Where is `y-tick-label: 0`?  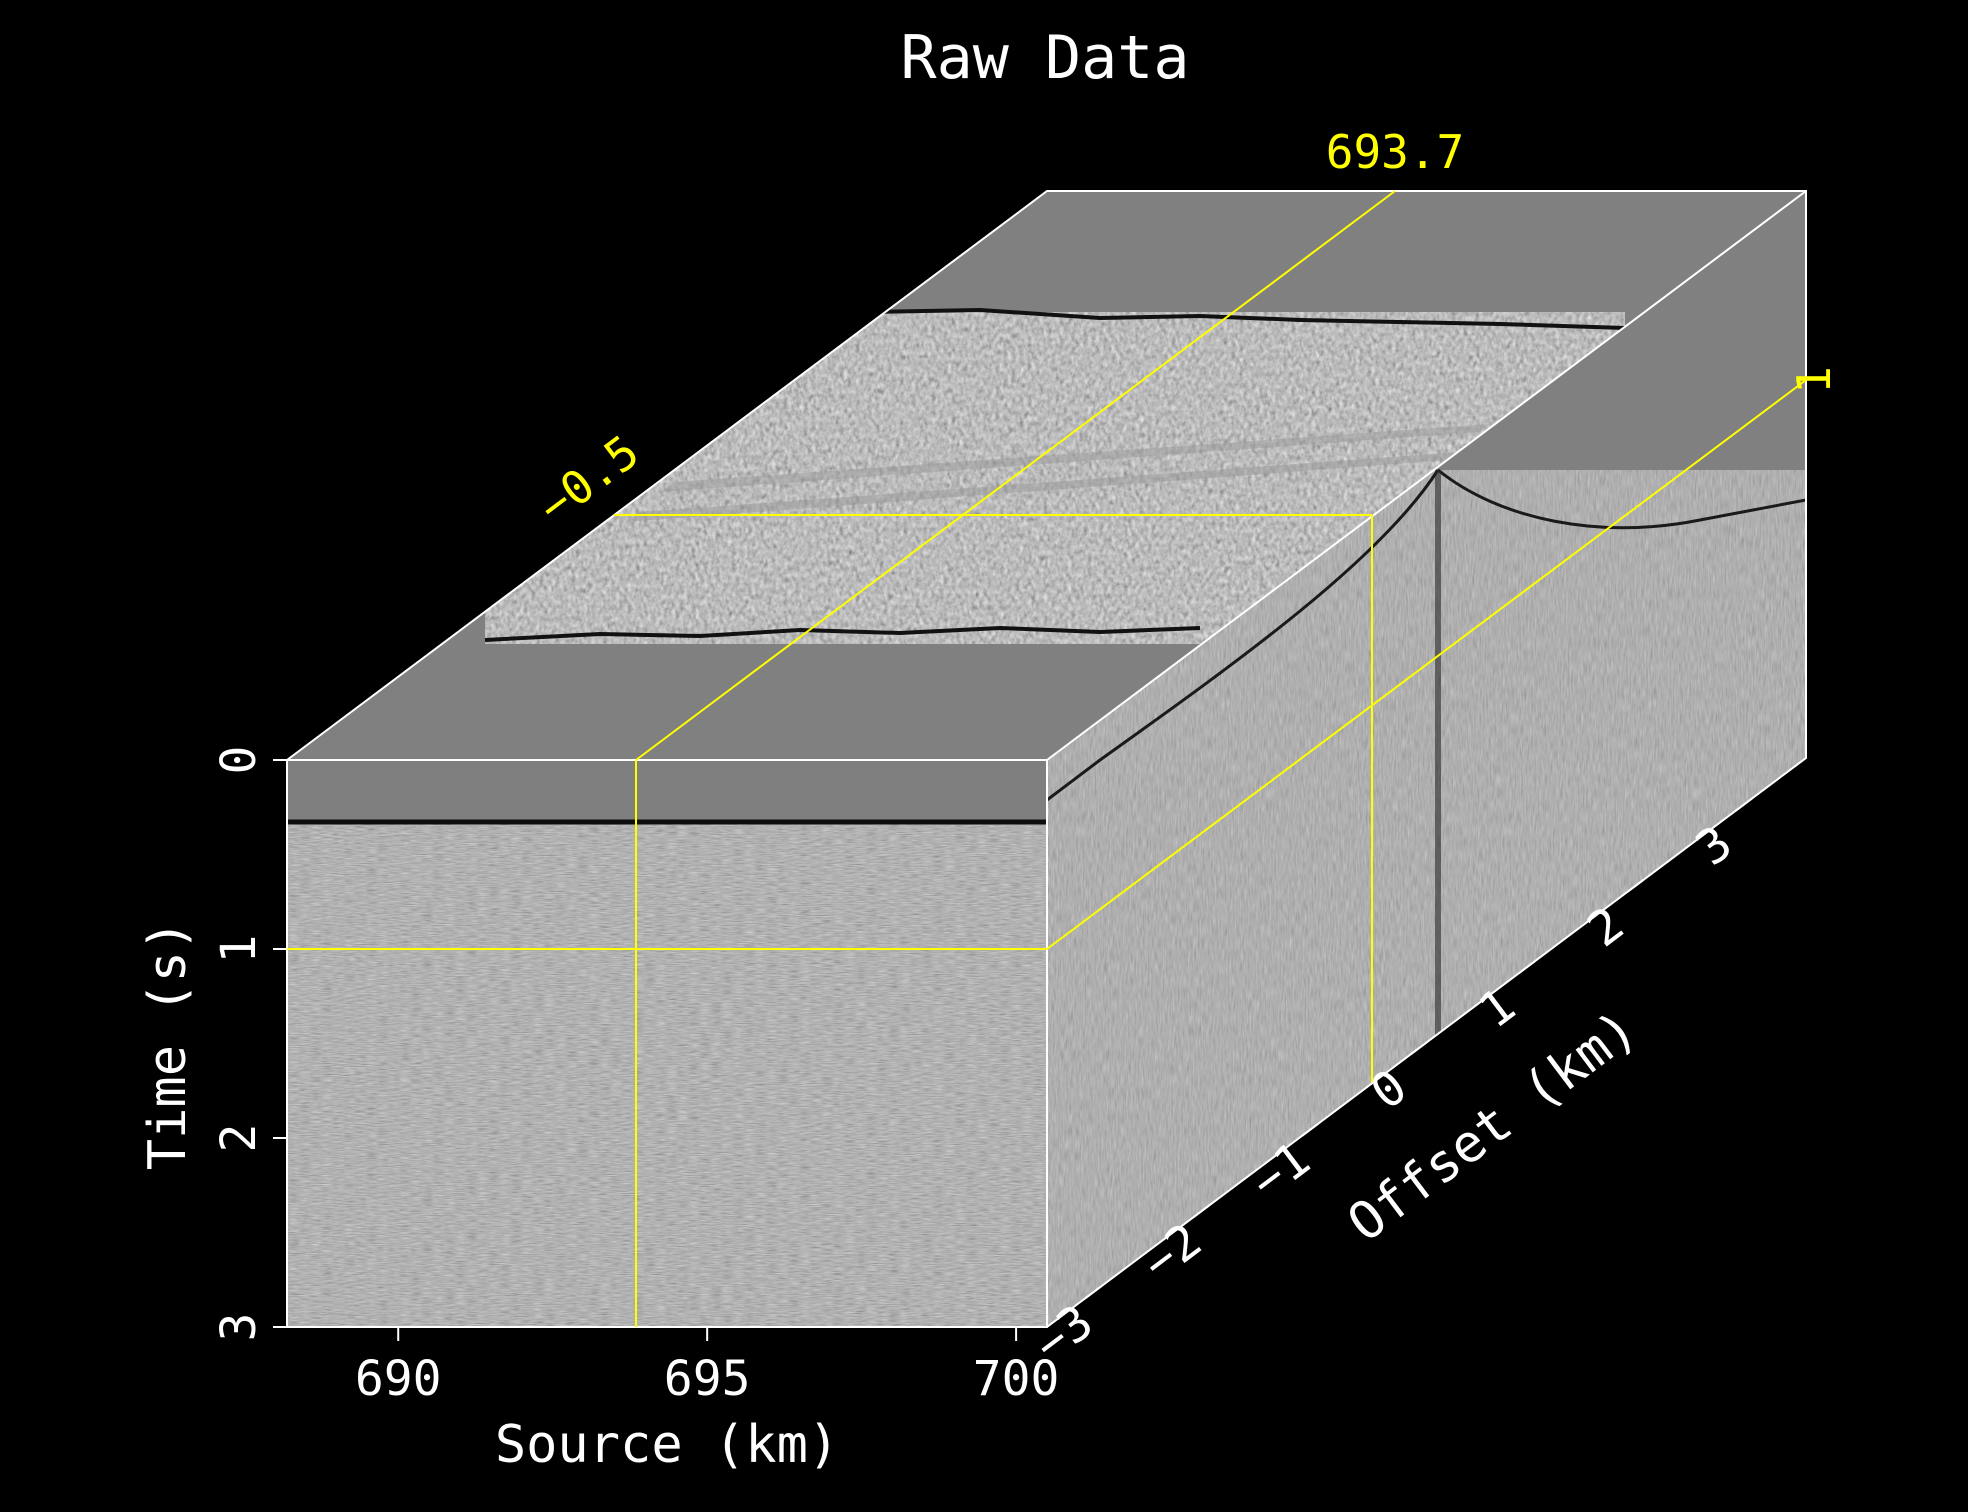
y-tick-label: 0 is located at coordinates (239, 760).